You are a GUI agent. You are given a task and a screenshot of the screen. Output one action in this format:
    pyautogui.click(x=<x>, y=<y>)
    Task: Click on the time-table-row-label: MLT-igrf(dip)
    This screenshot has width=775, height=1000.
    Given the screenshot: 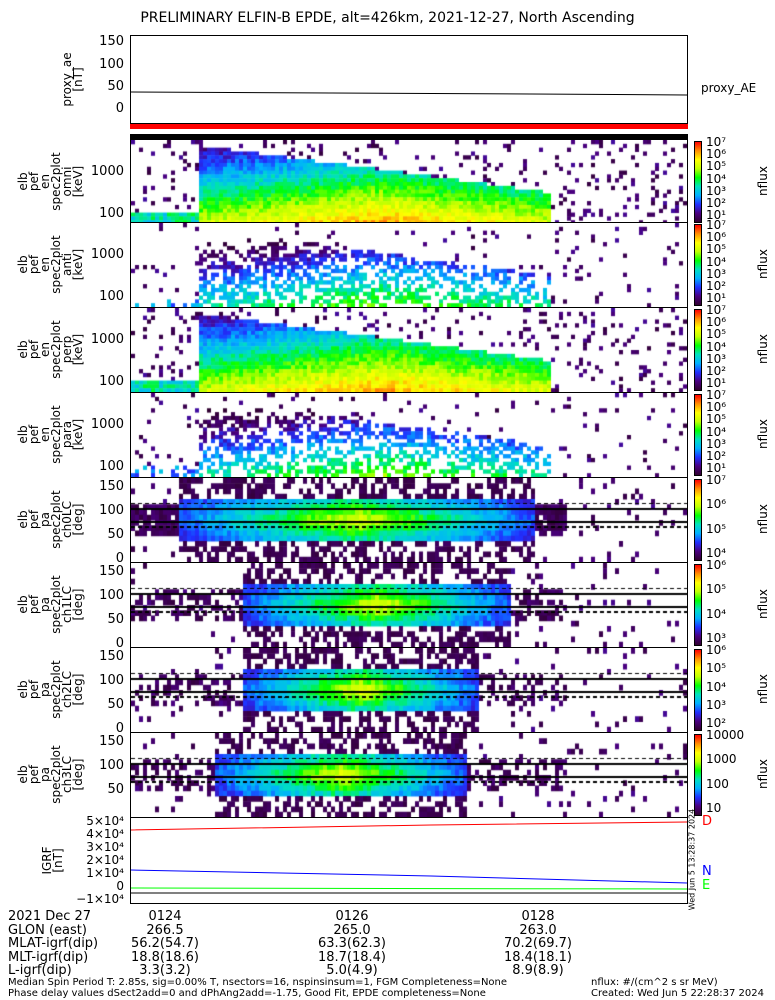 What is the action you would take?
    pyautogui.click(x=48, y=957)
    